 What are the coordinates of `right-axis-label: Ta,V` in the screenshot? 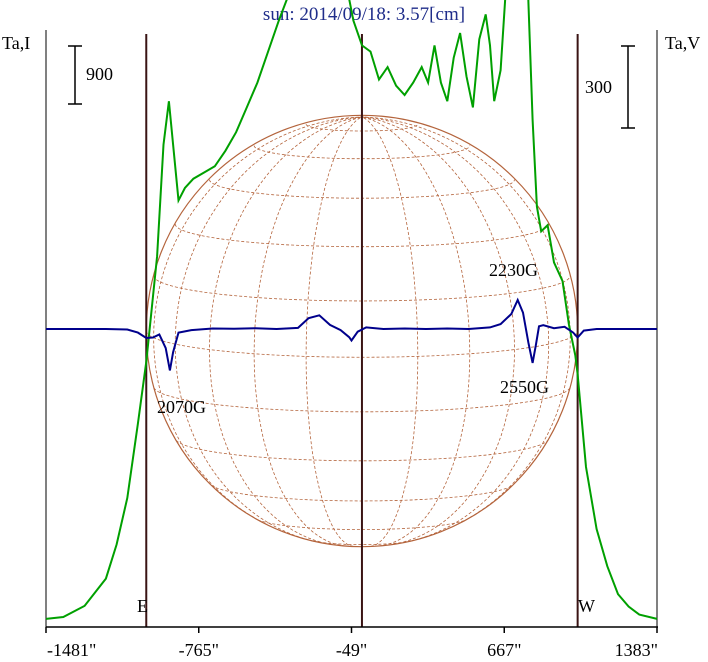 It's located at (682, 43).